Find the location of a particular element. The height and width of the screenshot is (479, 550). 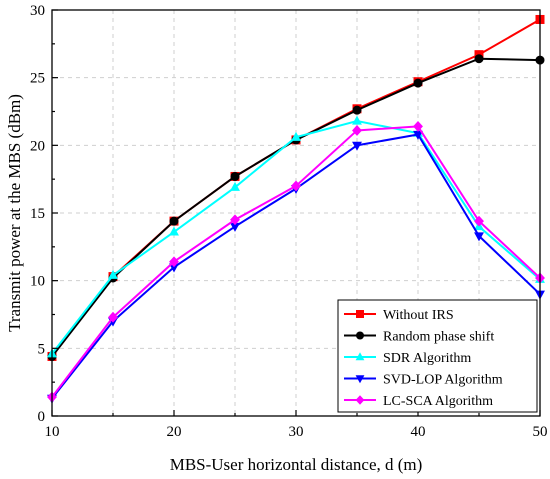

y-tick-label: 10 is located at coordinates (37, 282).